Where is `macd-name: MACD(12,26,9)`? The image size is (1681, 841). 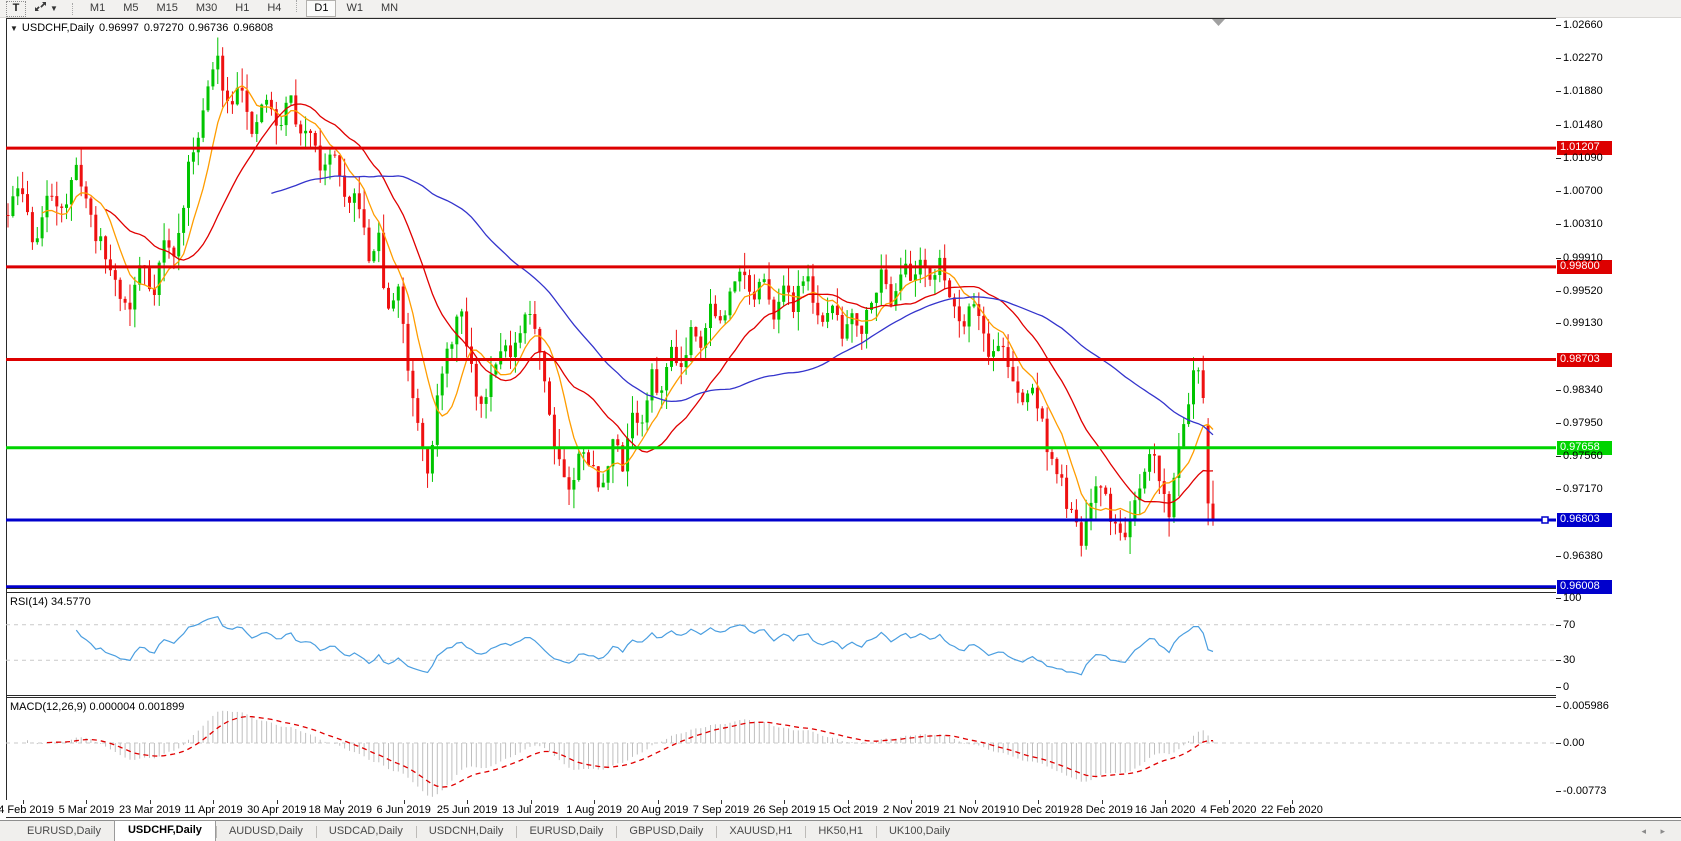 macd-name: MACD(12,26,9) is located at coordinates (48, 707).